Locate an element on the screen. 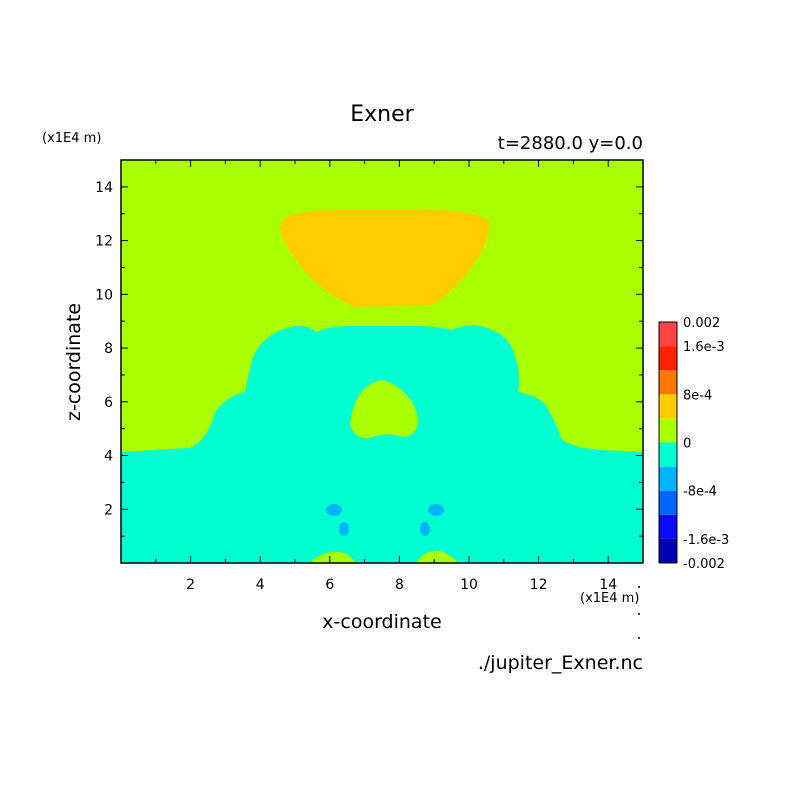 This screenshot has height=804, width=804. region-bottom-patches is located at coordinates (384, 556).